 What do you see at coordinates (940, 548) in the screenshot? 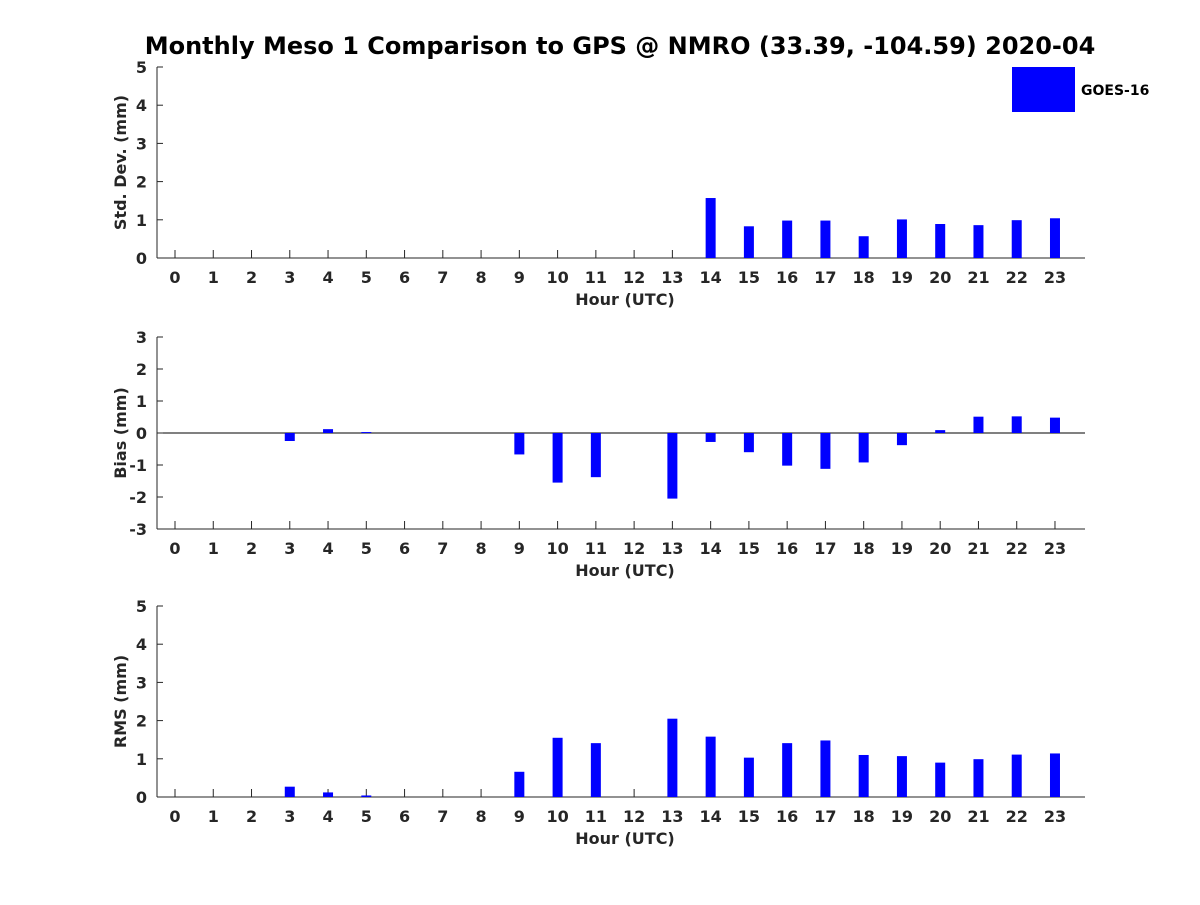
I see `x-tick-label: 20` at bounding box center [940, 548].